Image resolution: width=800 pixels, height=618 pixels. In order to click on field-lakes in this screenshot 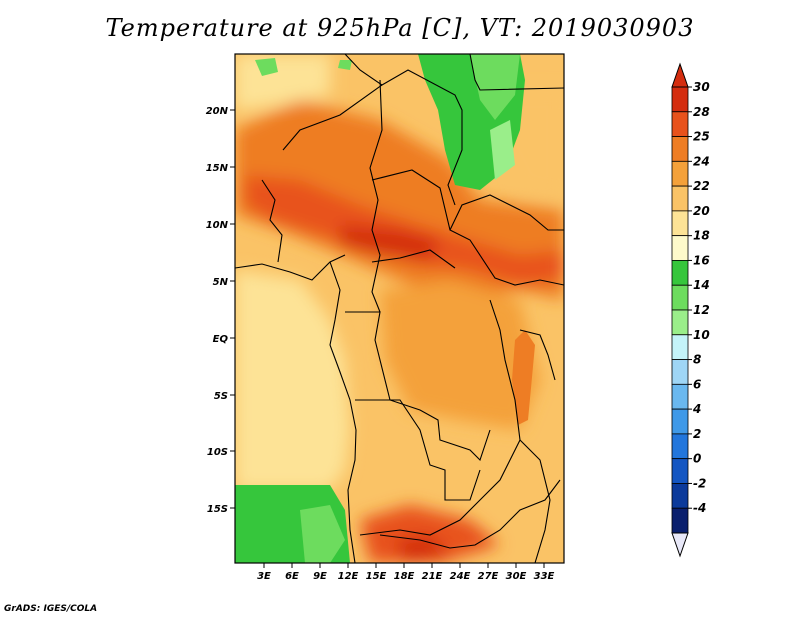, I will do `click(523, 377)`.